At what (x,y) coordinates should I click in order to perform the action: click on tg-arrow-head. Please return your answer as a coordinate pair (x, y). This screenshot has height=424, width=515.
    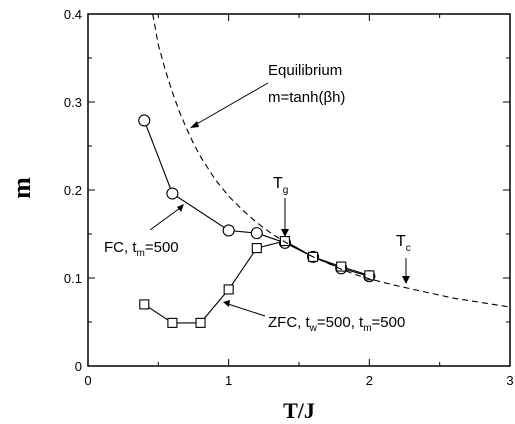
    Looking at the image, I should click on (285, 233).